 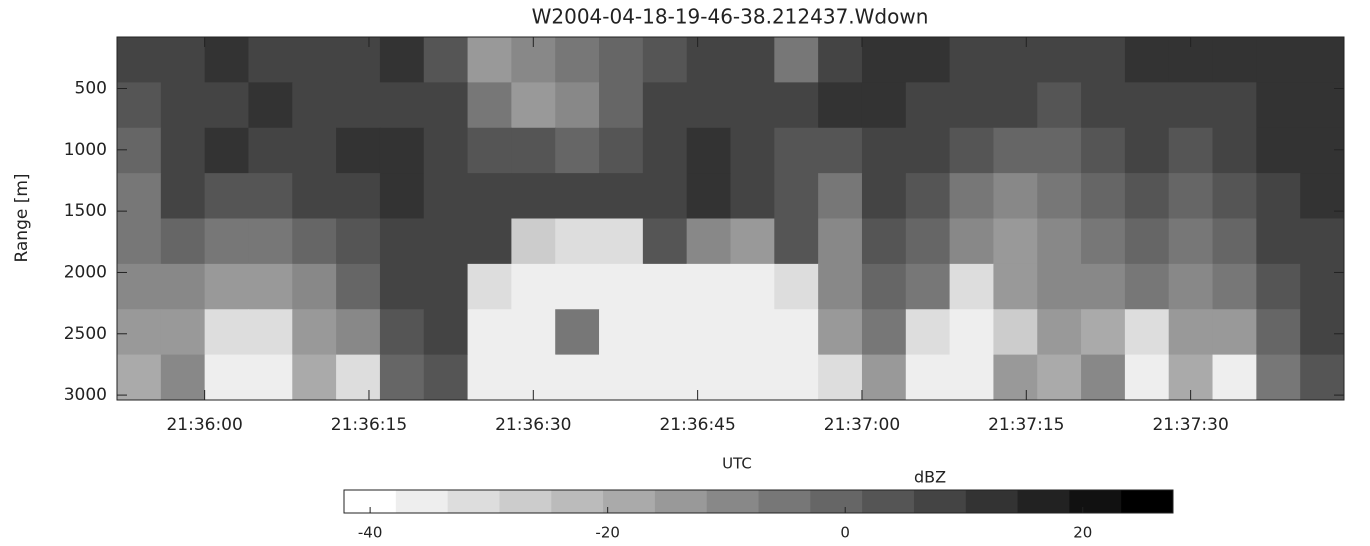 What do you see at coordinates (85, 395) in the screenshot?
I see `y-tick-label: 3000` at bounding box center [85, 395].